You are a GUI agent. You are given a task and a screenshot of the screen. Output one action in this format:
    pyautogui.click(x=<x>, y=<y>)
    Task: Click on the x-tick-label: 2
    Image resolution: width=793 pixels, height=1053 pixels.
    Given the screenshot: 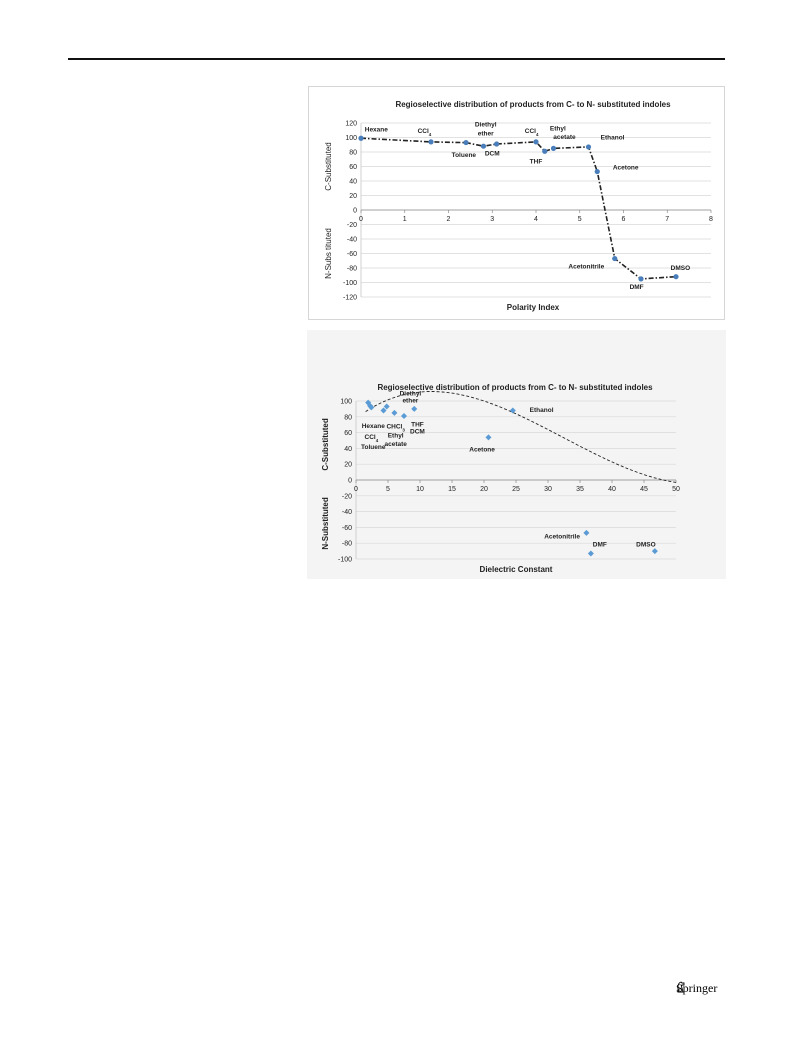 What is the action you would take?
    pyautogui.click(x=449, y=219)
    